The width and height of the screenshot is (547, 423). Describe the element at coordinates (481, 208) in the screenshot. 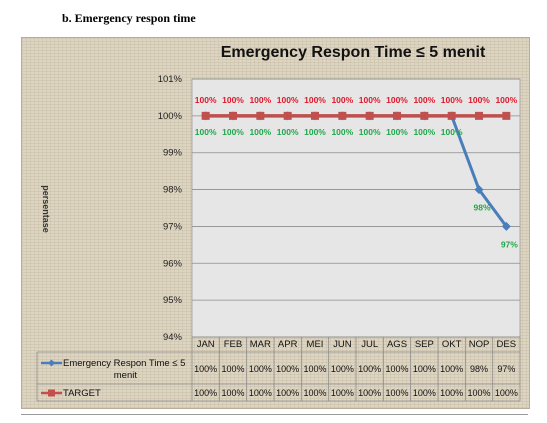

I see `data-label-series-1: 98%` at that location.